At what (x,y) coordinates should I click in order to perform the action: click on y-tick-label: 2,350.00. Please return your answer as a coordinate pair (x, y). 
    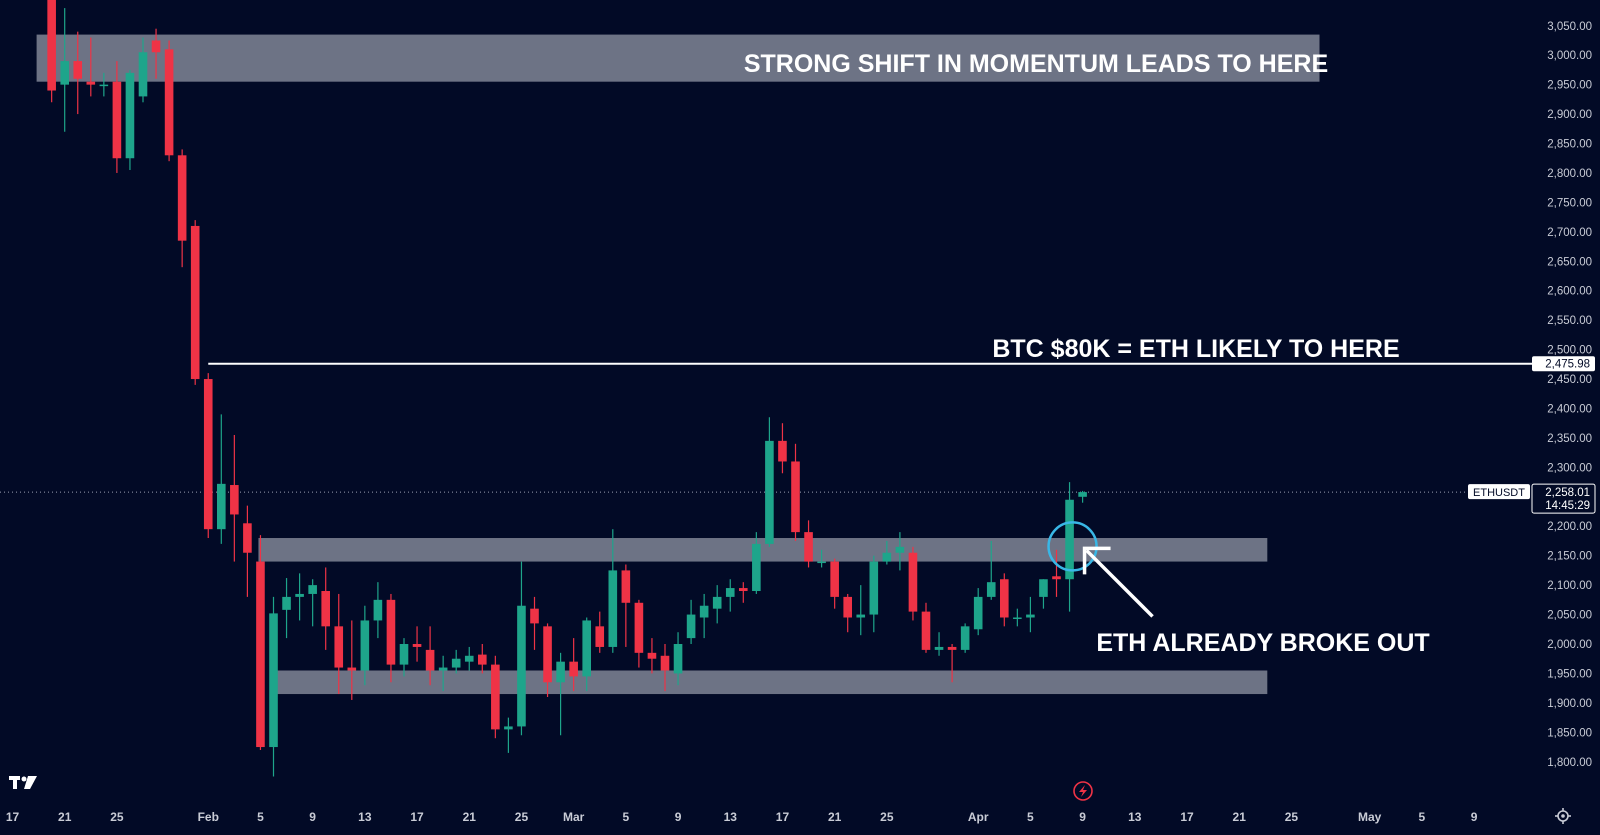
    Looking at the image, I should click on (1569, 439).